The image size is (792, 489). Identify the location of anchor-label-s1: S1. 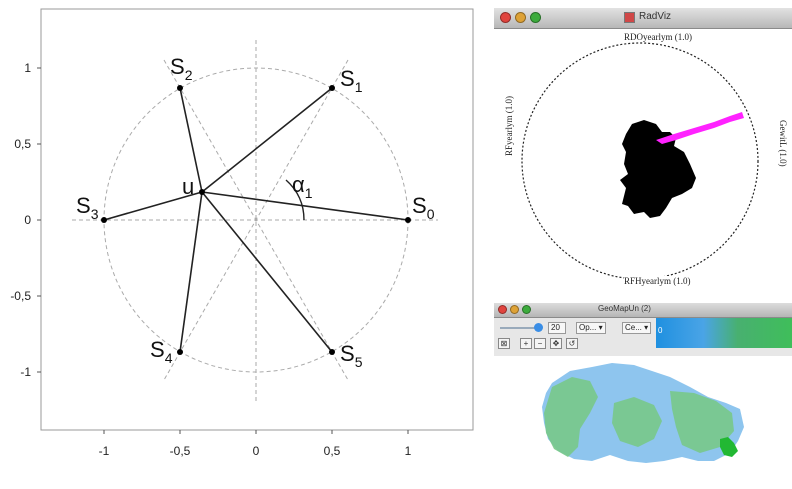
(351, 80).